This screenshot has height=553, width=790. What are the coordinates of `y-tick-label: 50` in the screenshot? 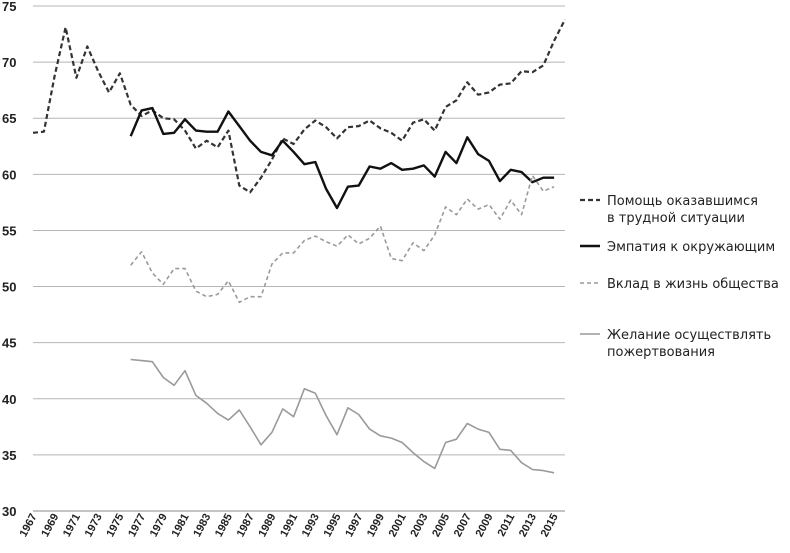 It's located at (9, 287).